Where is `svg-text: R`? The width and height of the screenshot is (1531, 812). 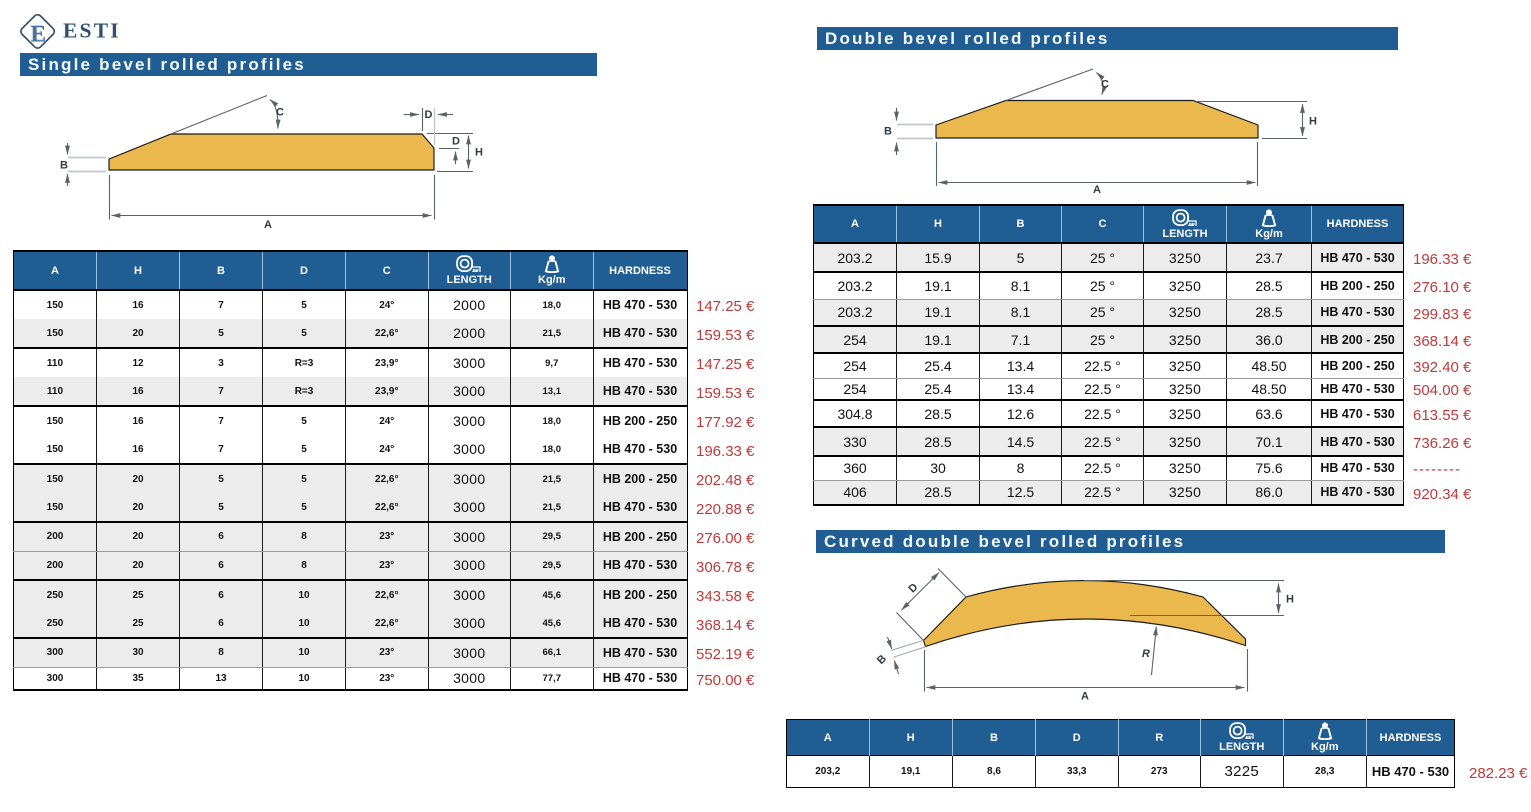
svg-text: R is located at coordinates (1146, 654).